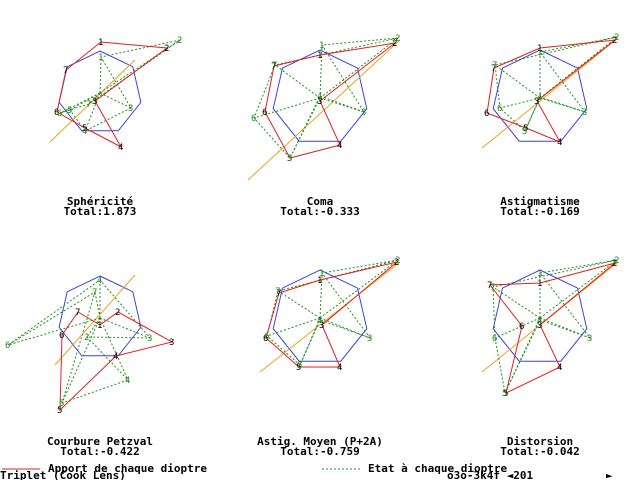 Image resolution: width=640 pixels, height=480 pixels. What do you see at coordinates (540, 201) in the screenshot?
I see `panel-title: Astigmatisme` at bounding box center [540, 201].